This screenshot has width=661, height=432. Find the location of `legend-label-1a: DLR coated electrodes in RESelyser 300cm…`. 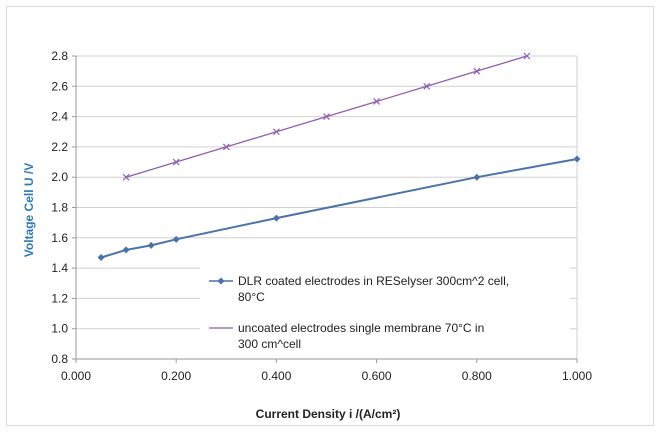

legend-label-1a: DLR coated electrodes in RESelyser 300cm… is located at coordinates (373, 281).